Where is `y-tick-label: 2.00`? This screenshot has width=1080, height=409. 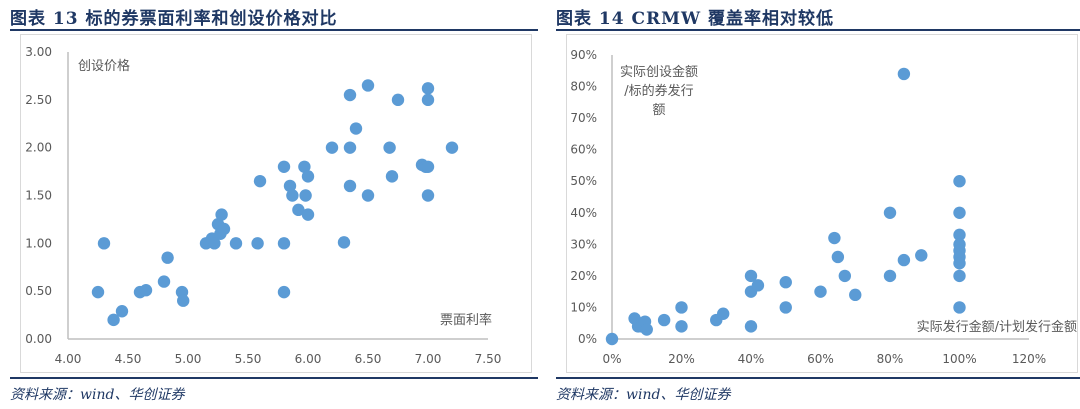
y-tick-label: 2.00 is located at coordinates (38, 148).